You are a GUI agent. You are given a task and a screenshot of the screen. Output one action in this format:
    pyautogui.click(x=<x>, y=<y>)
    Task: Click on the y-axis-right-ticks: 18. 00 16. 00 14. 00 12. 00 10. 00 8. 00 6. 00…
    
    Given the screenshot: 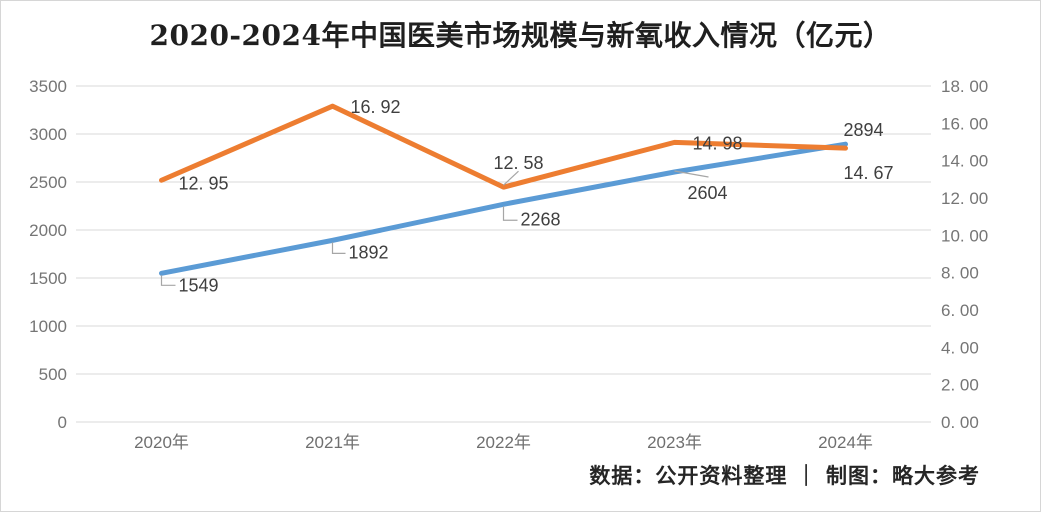 What is the action you would take?
    pyautogui.click(x=964, y=254)
    